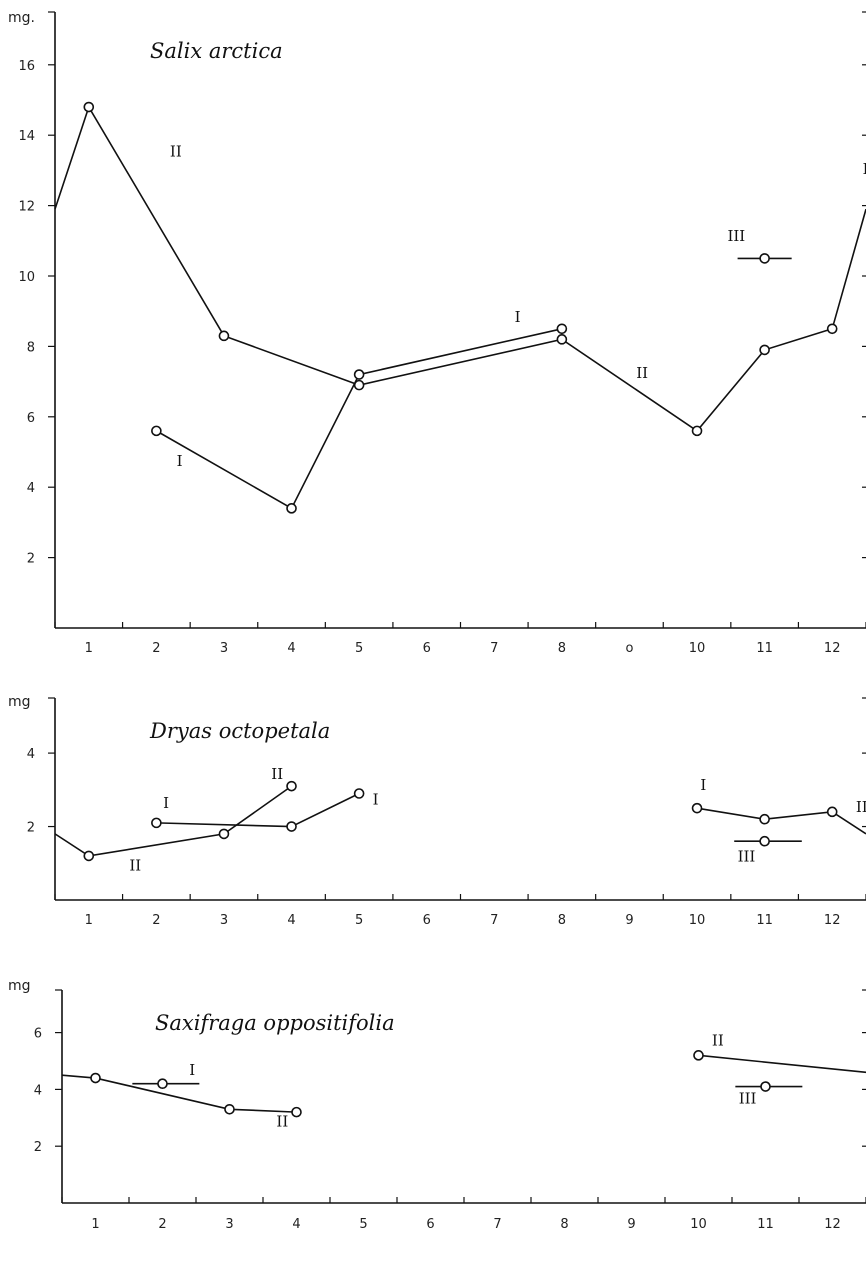  I want to click on chart-2-series-I-line, so click(781, 821).